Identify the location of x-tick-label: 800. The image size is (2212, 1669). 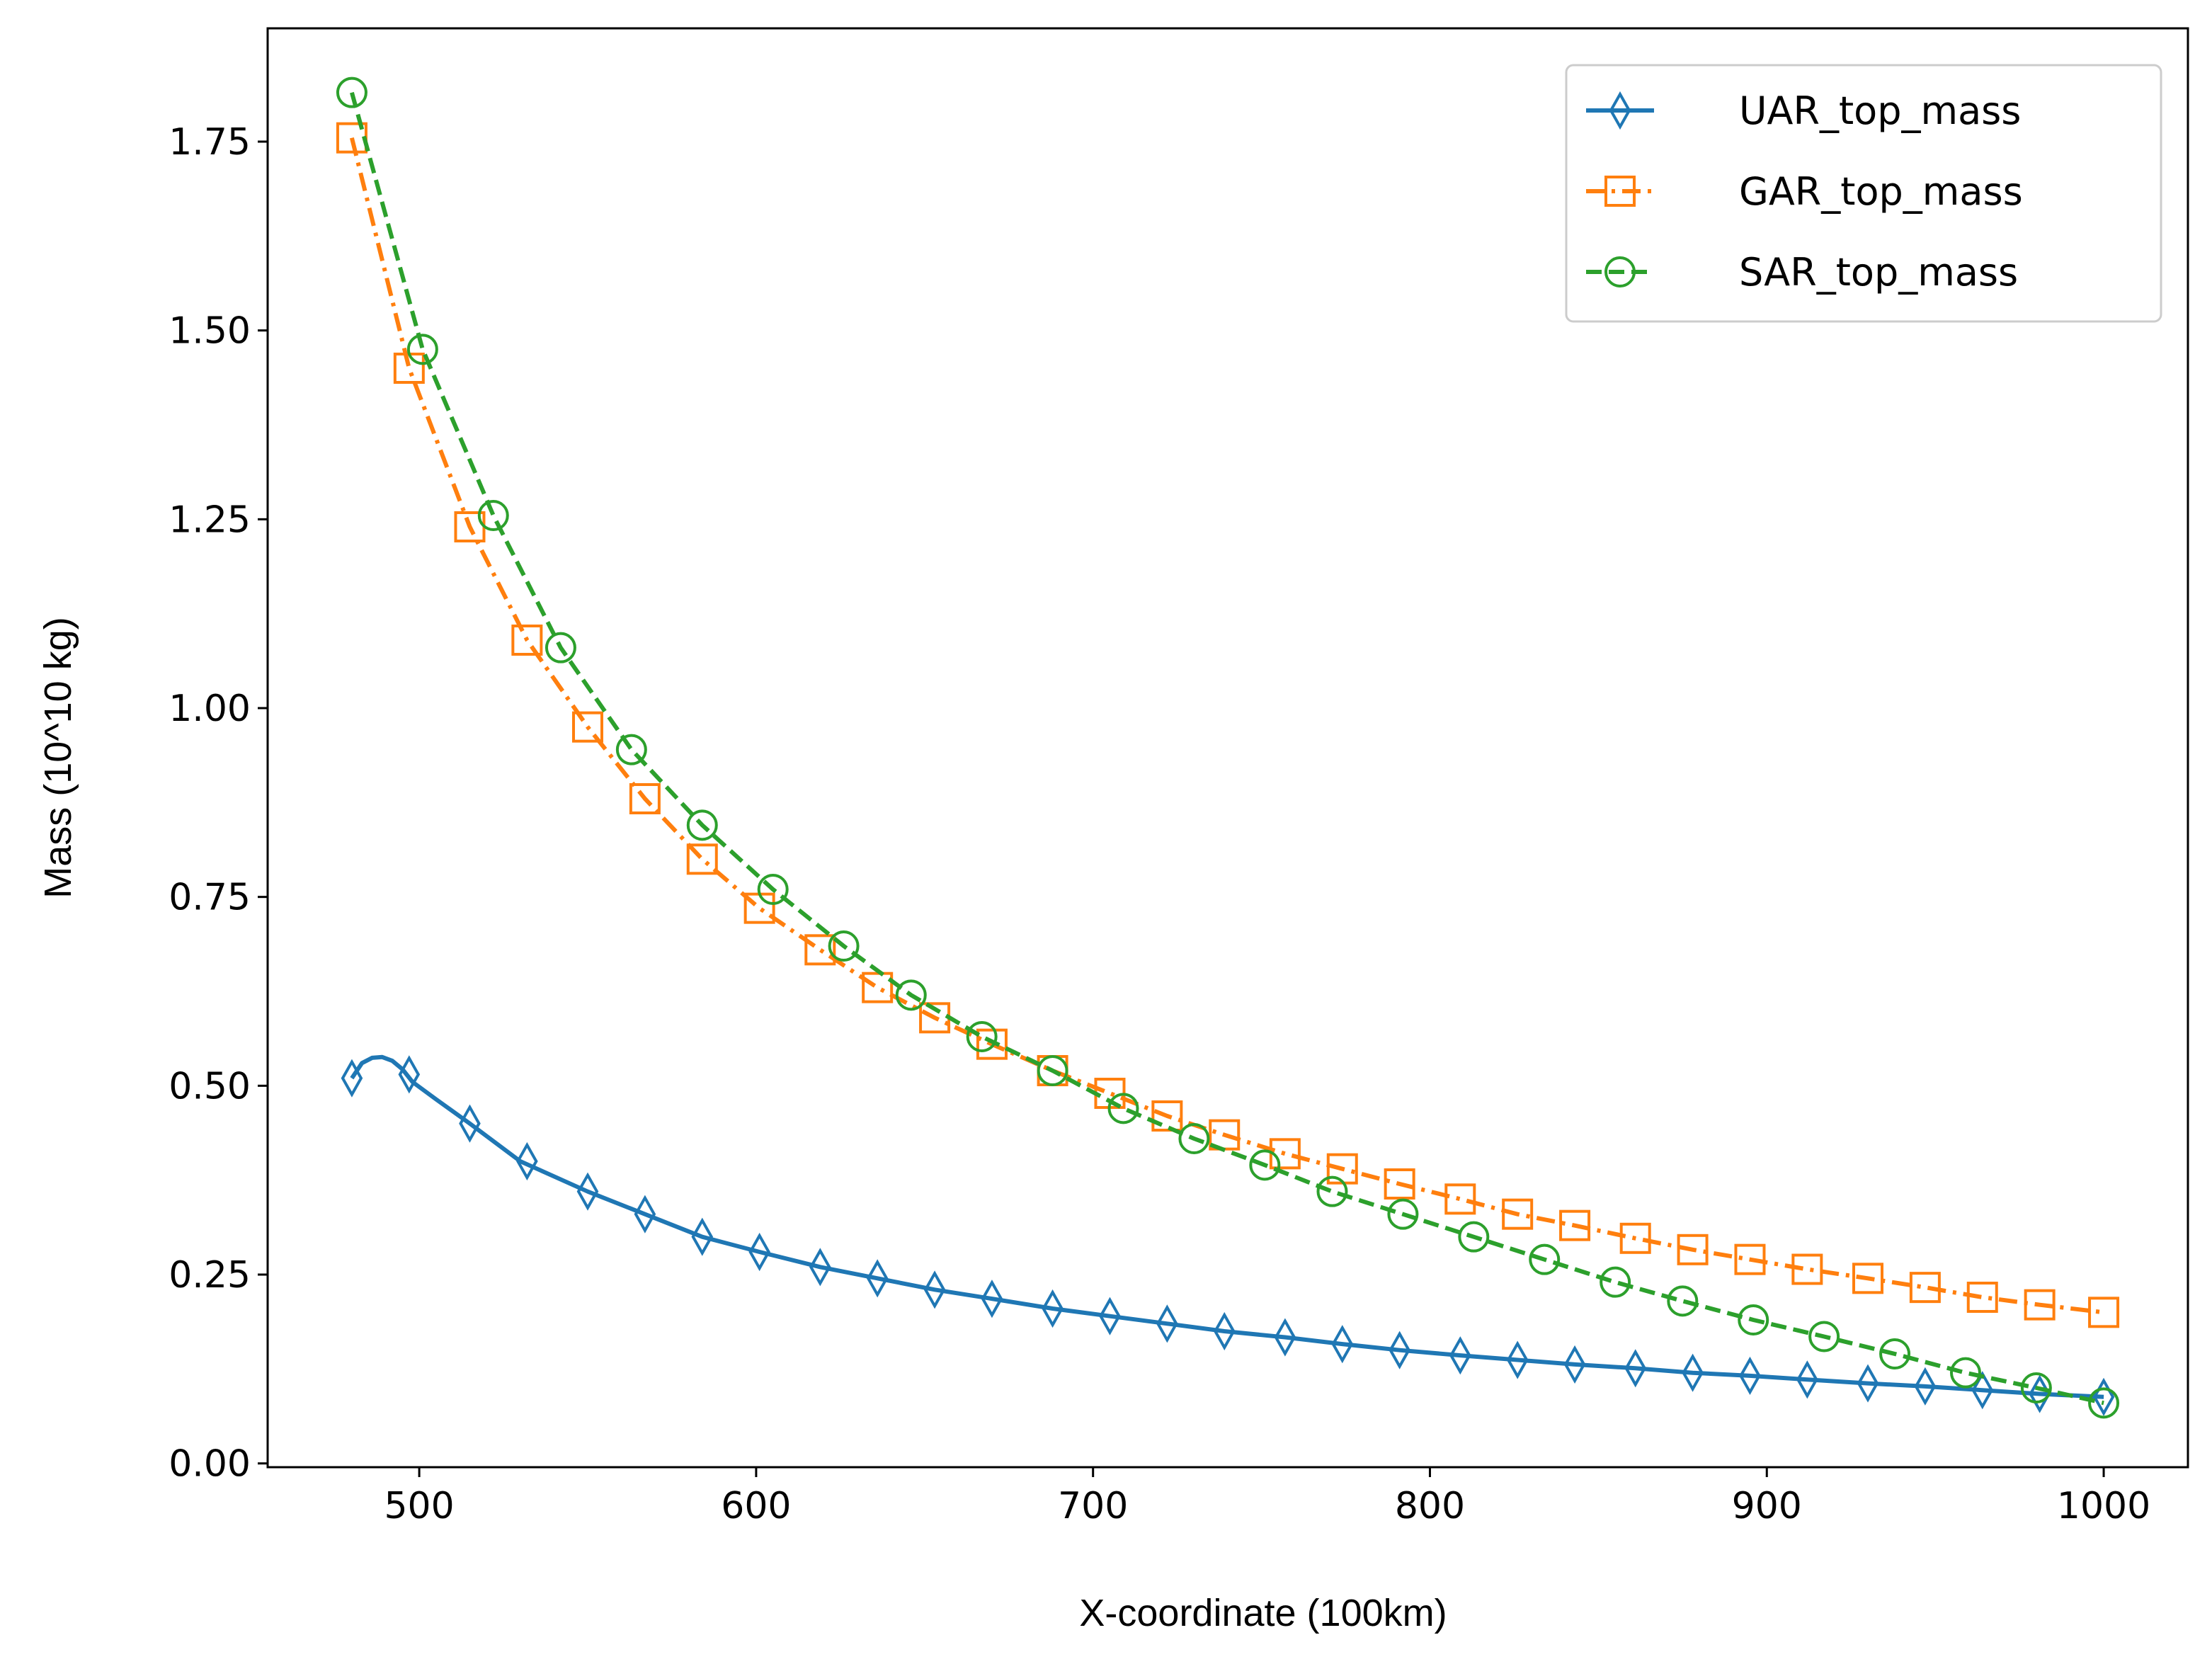
(1430, 1506).